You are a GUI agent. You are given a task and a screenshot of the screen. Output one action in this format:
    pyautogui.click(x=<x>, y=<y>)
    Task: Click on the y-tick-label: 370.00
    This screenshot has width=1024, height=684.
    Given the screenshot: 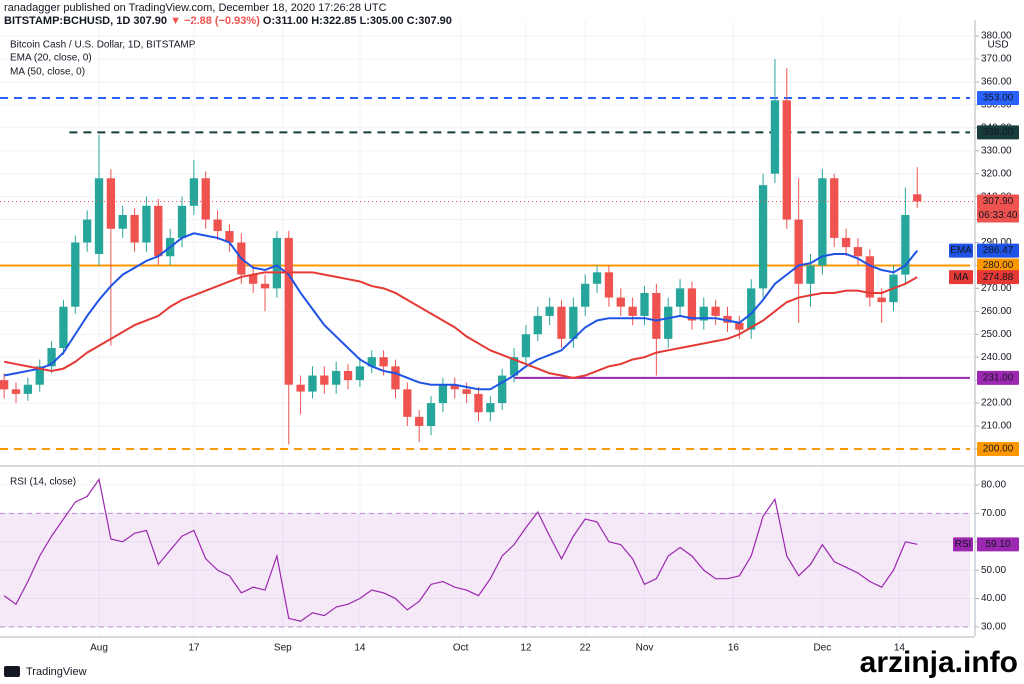 What is the action you would take?
    pyautogui.click(x=996, y=59)
    